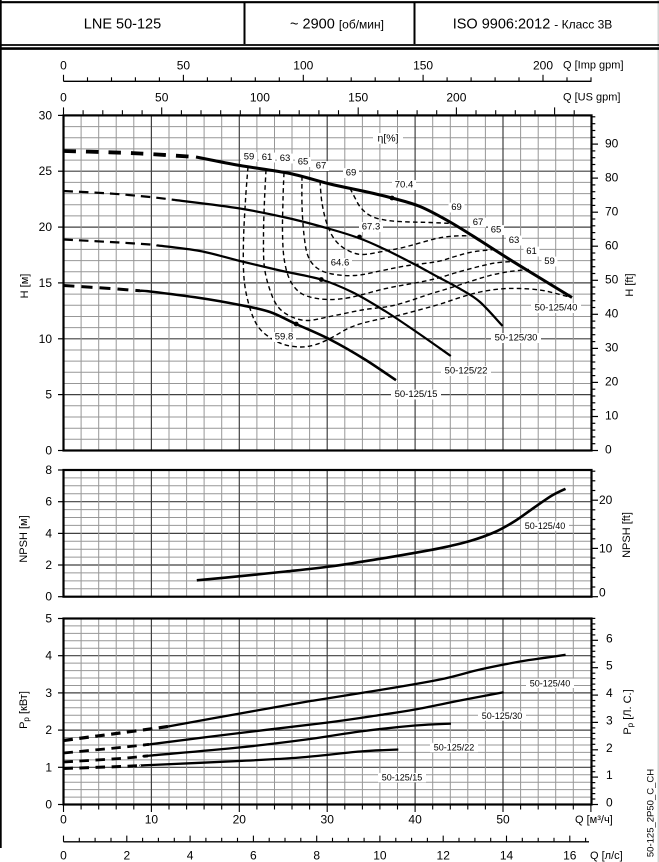 The image size is (659, 862). I want to click on svg-text: ~ 2900 [об/мин], so click(337, 25).